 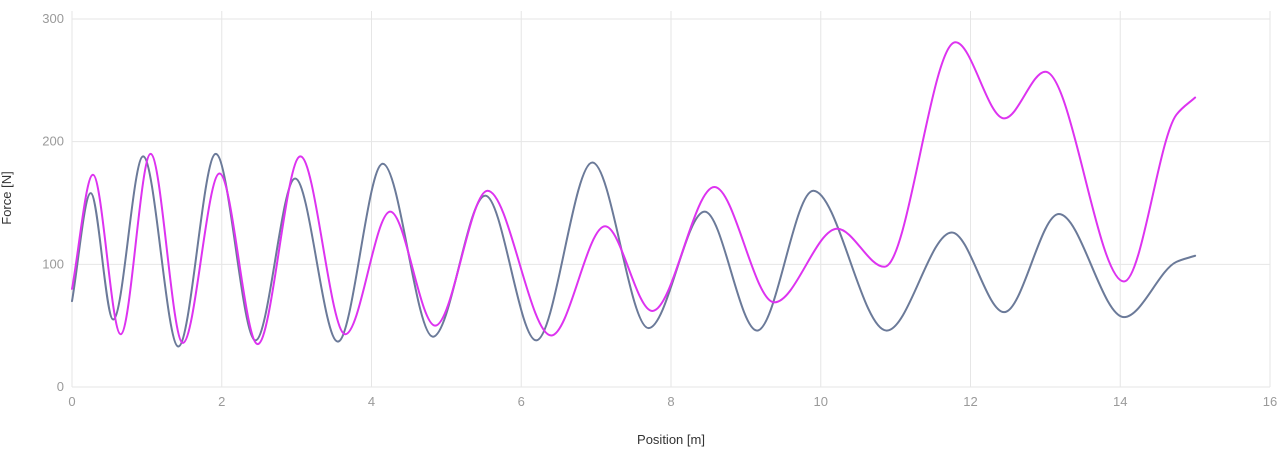 What do you see at coordinates (53, 202) in the screenshot?
I see `y-axis-ticks: 0 100 200 300` at bounding box center [53, 202].